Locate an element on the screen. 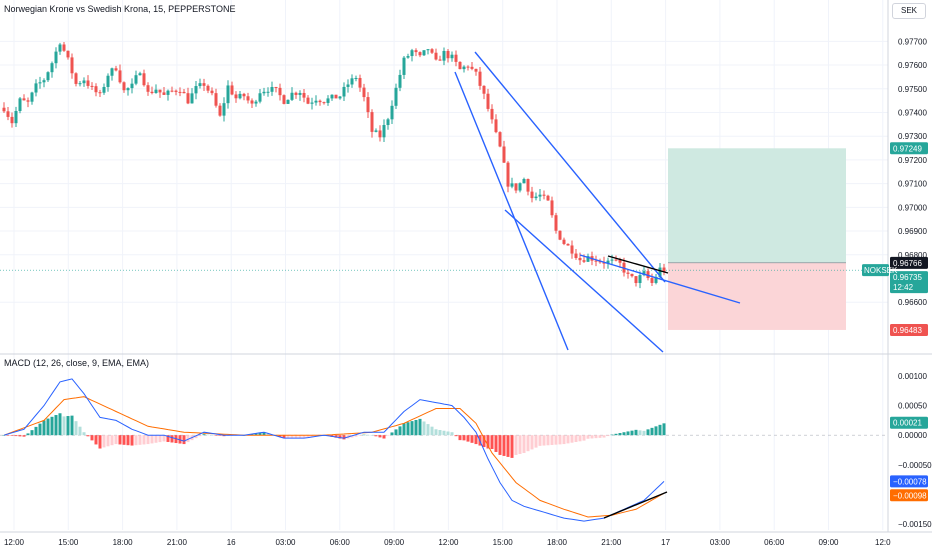  macd-tick-label: 0.00000 is located at coordinates (912, 435).